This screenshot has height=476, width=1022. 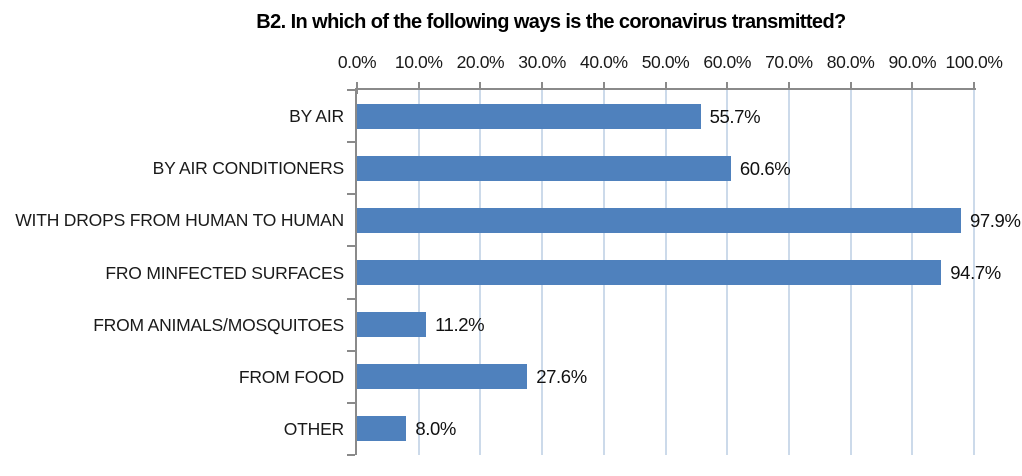 What do you see at coordinates (316, 116) in the screenshot?
I see `category-label: BY AIR` at bounding box center [316, 116].